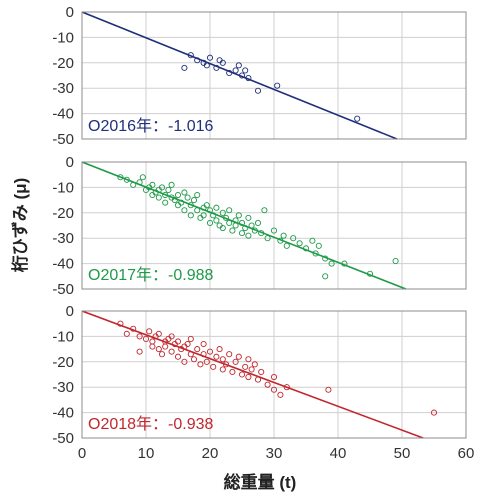 Image resolution: width=480 pixels, height=500 pixels. I want to click on x-tick-label: 20, so click(210, 453).